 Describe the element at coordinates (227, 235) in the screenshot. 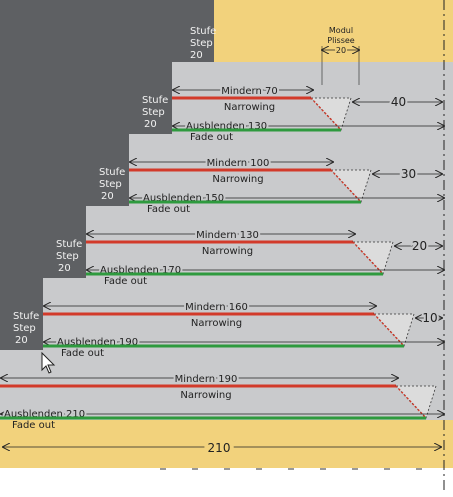

I see `mindern-label: Mindern 130` at that location.